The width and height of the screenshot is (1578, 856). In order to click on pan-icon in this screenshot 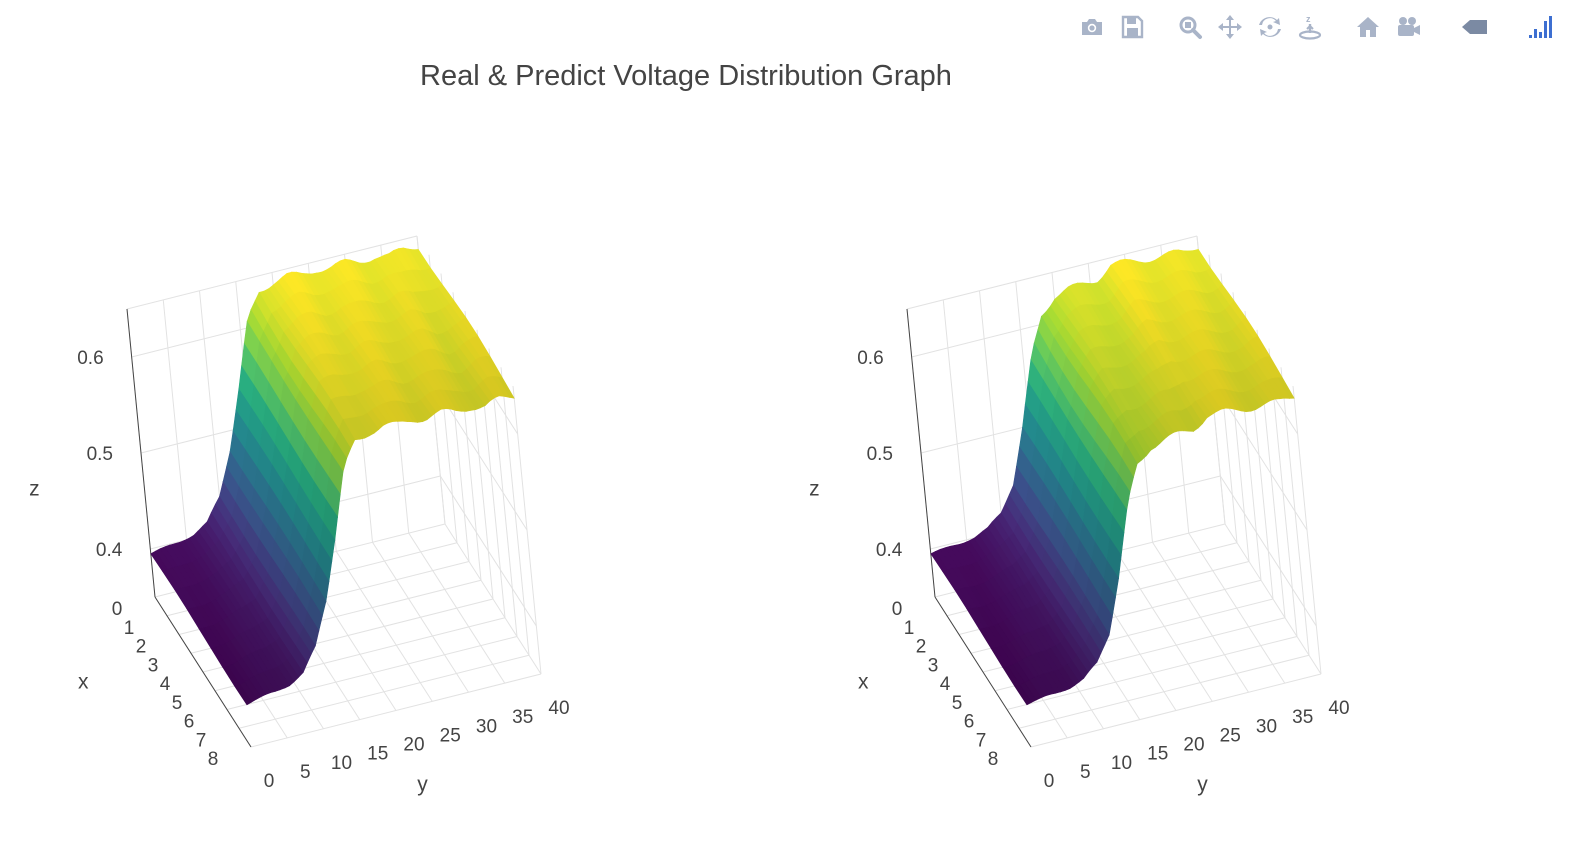, I will do `click(1230, 27)`.